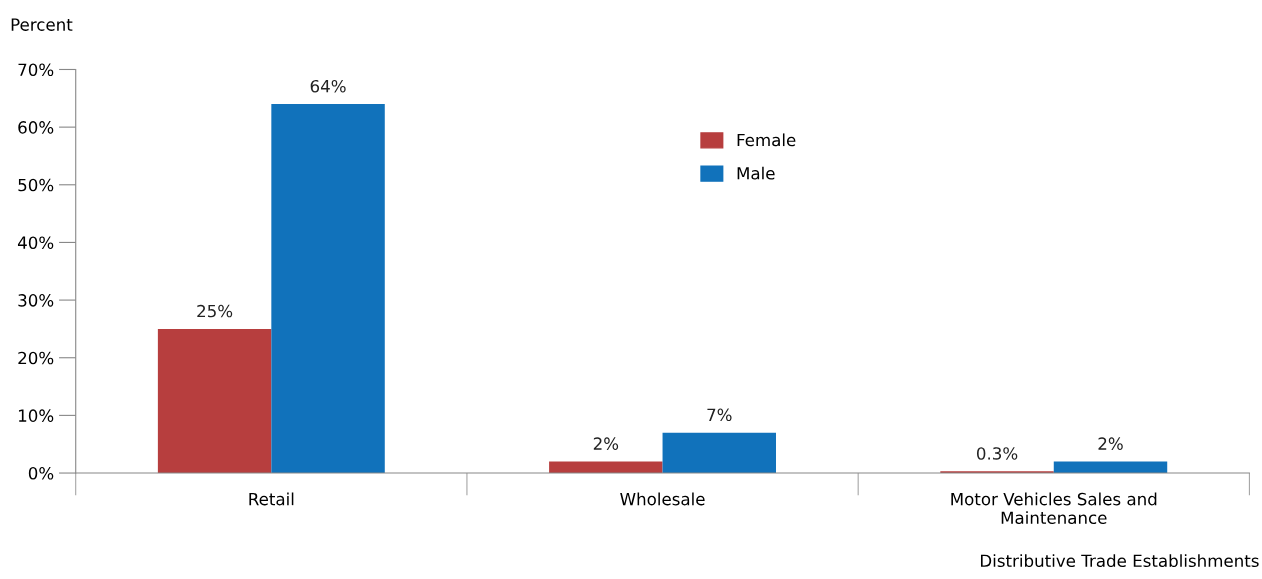 Image resolution: width=1262 pixels, height=579 pixels. I want to click on y-axis-title: Percent, so click(42, 24).